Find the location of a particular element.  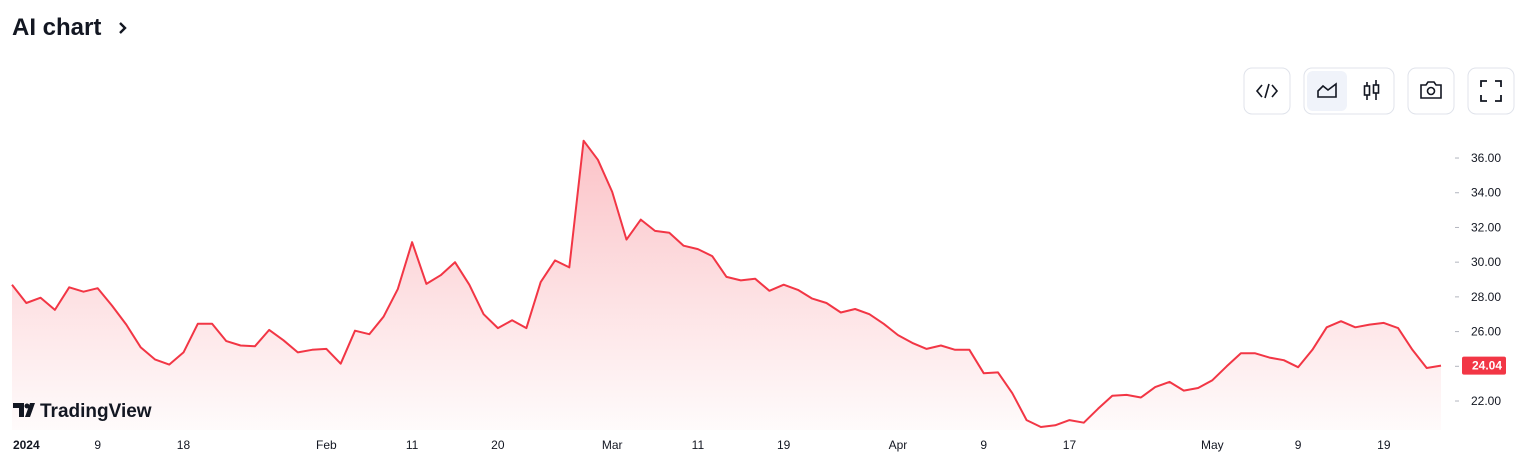

snapshot-button is located at coordinates (1431, 91).